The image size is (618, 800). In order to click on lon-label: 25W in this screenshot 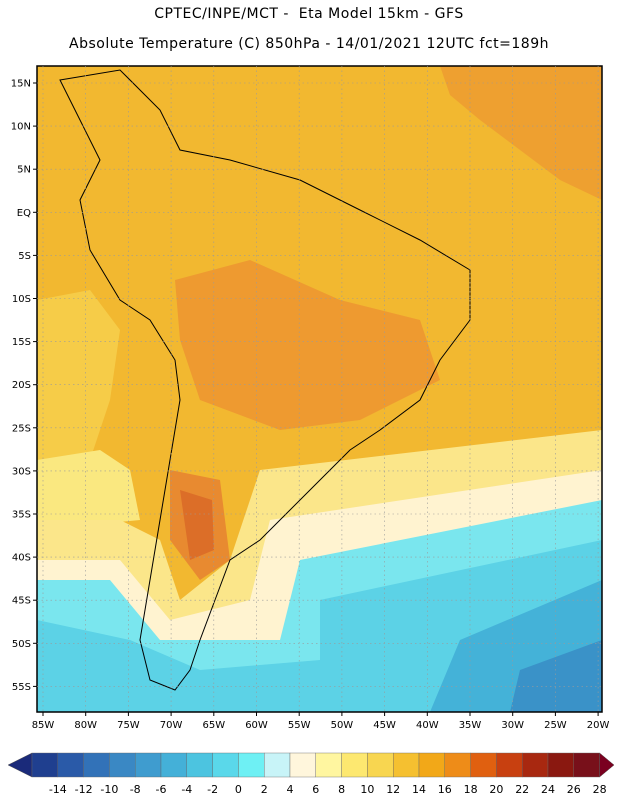, I will do `click(555, 725)`.